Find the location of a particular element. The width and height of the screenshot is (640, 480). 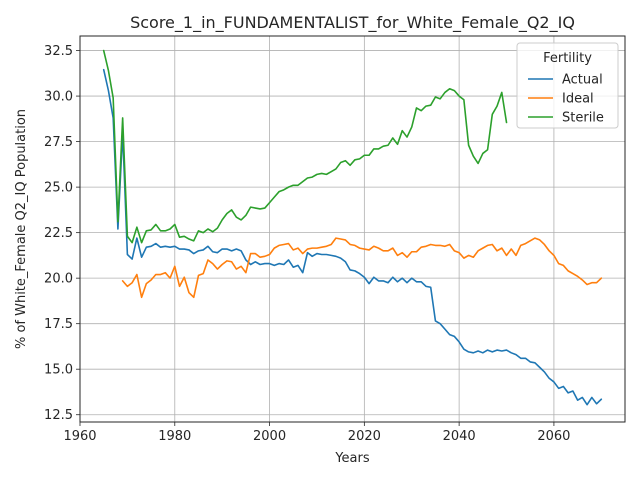

legend-title: Fertility is located at coordinates (567, 58).